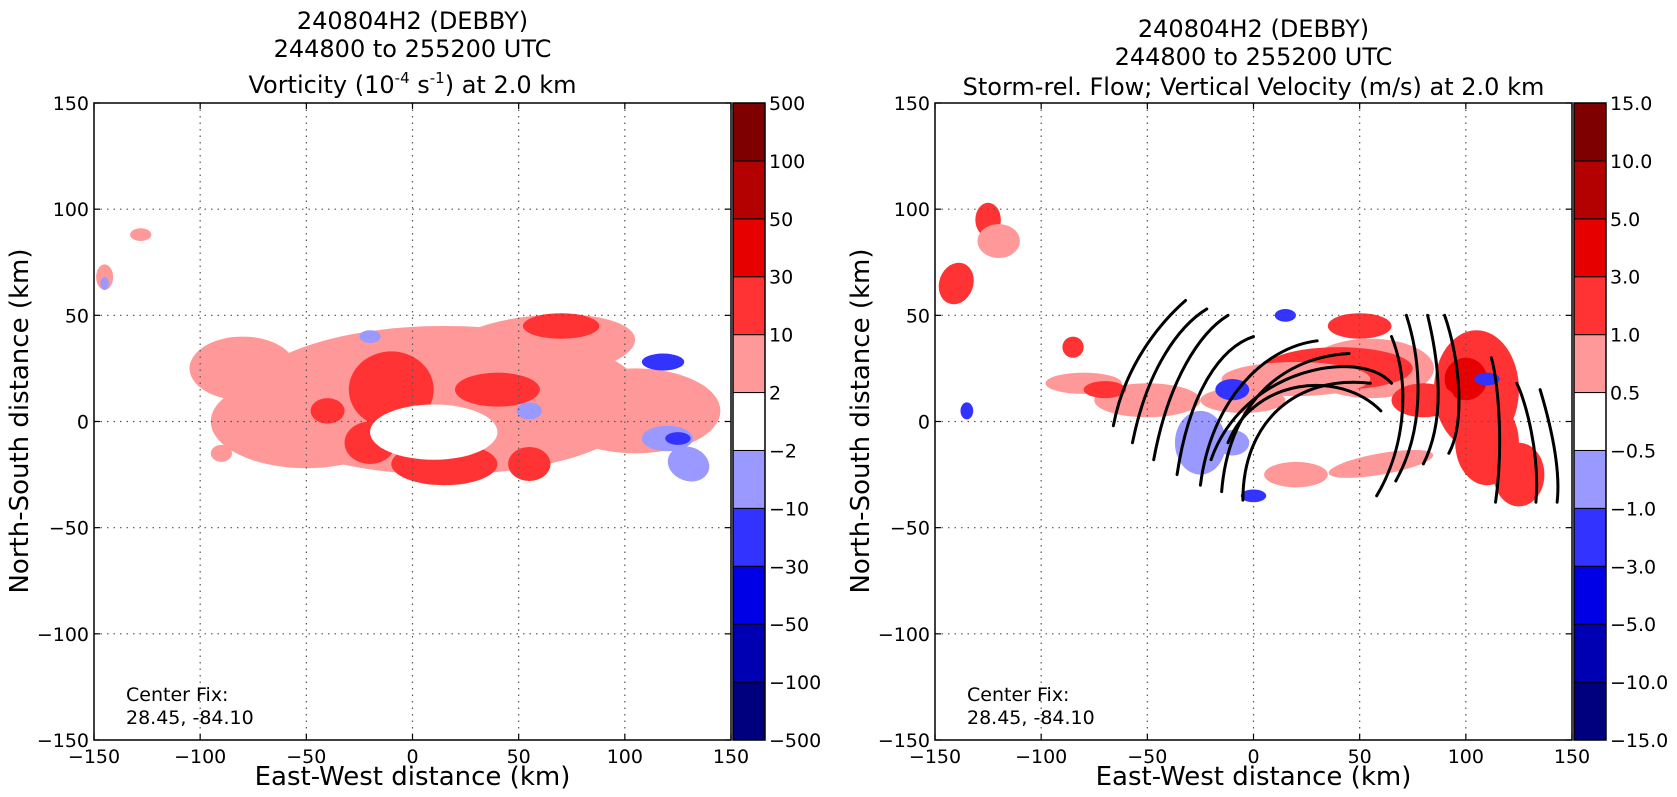  I want to click on colorbar-tick-label: 500, so click(787, 104).